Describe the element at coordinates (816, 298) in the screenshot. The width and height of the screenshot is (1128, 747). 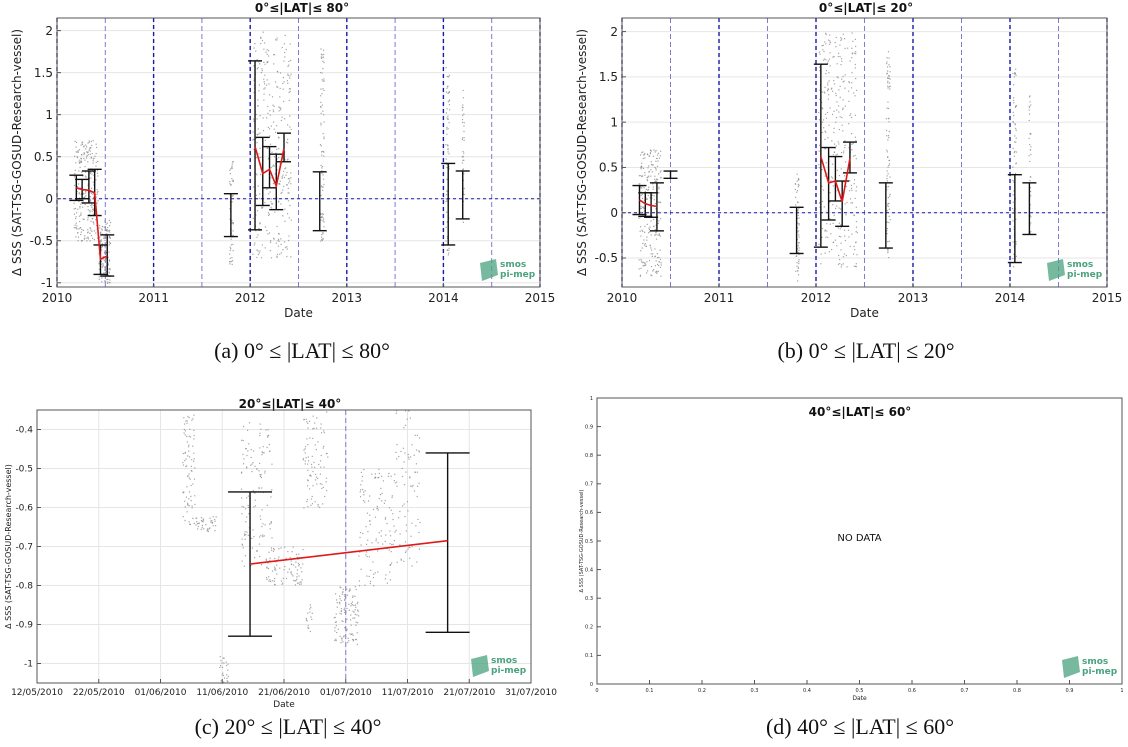
I see `x-tick-label: 2012` at that location.